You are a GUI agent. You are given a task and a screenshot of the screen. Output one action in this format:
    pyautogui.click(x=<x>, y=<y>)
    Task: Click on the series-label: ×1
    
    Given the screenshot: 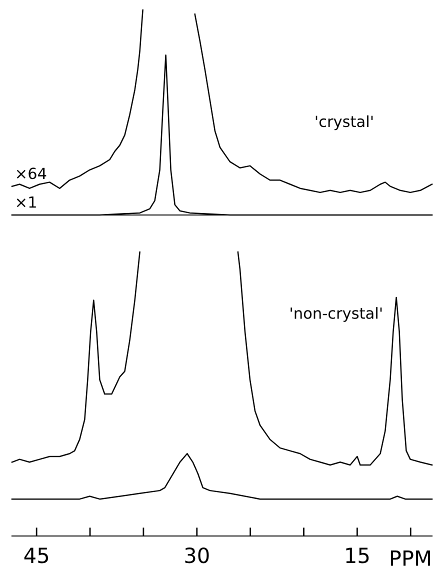 What is the action you would take?
    pyautogui.click(x=26, y=202)
    